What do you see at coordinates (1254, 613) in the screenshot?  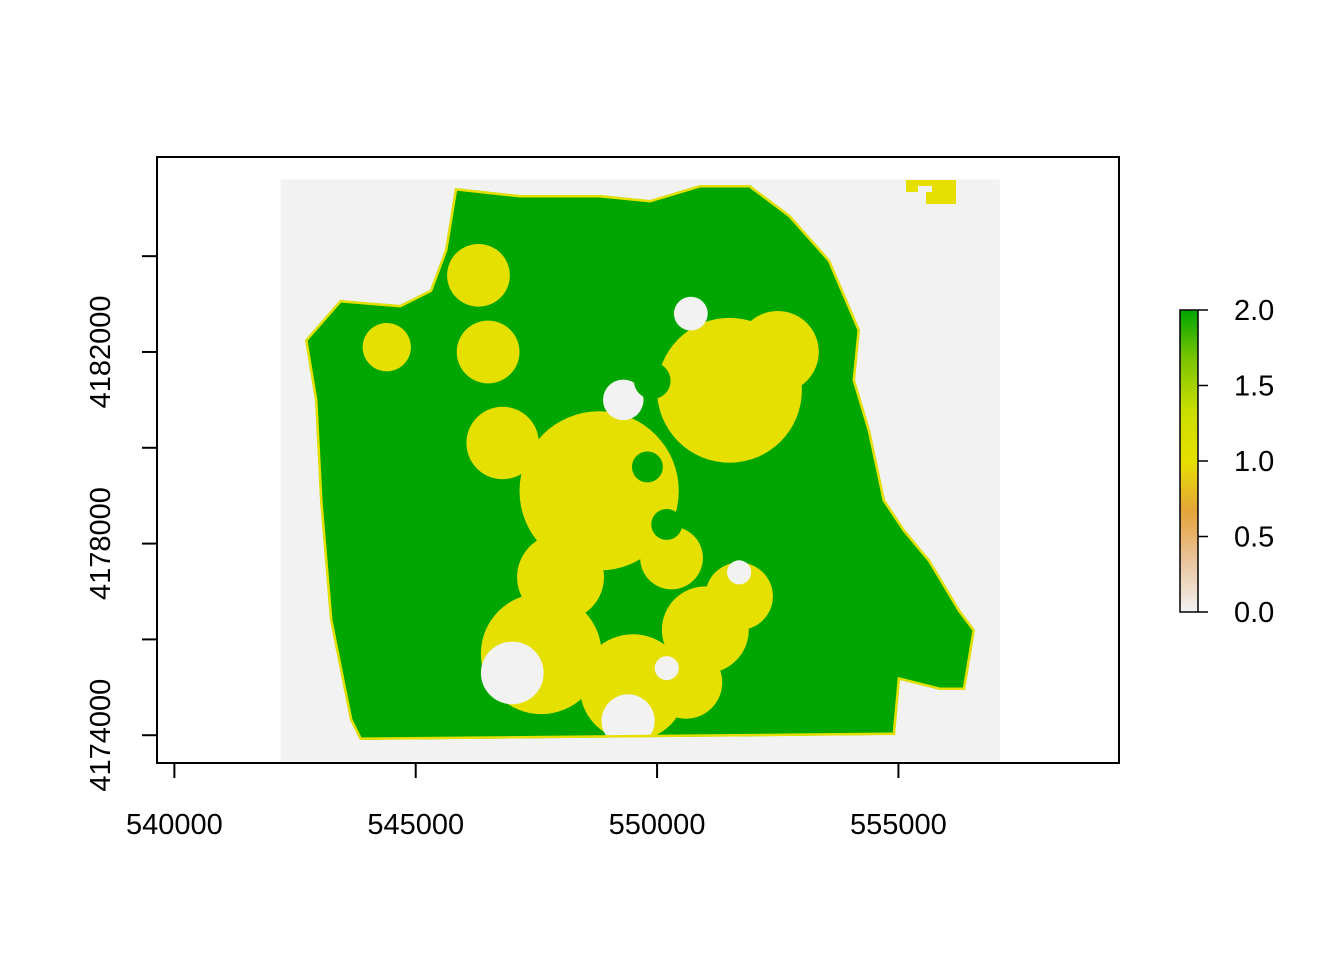 I see `legend-tick-label: 0.0` at bounding box center [1254, 613].